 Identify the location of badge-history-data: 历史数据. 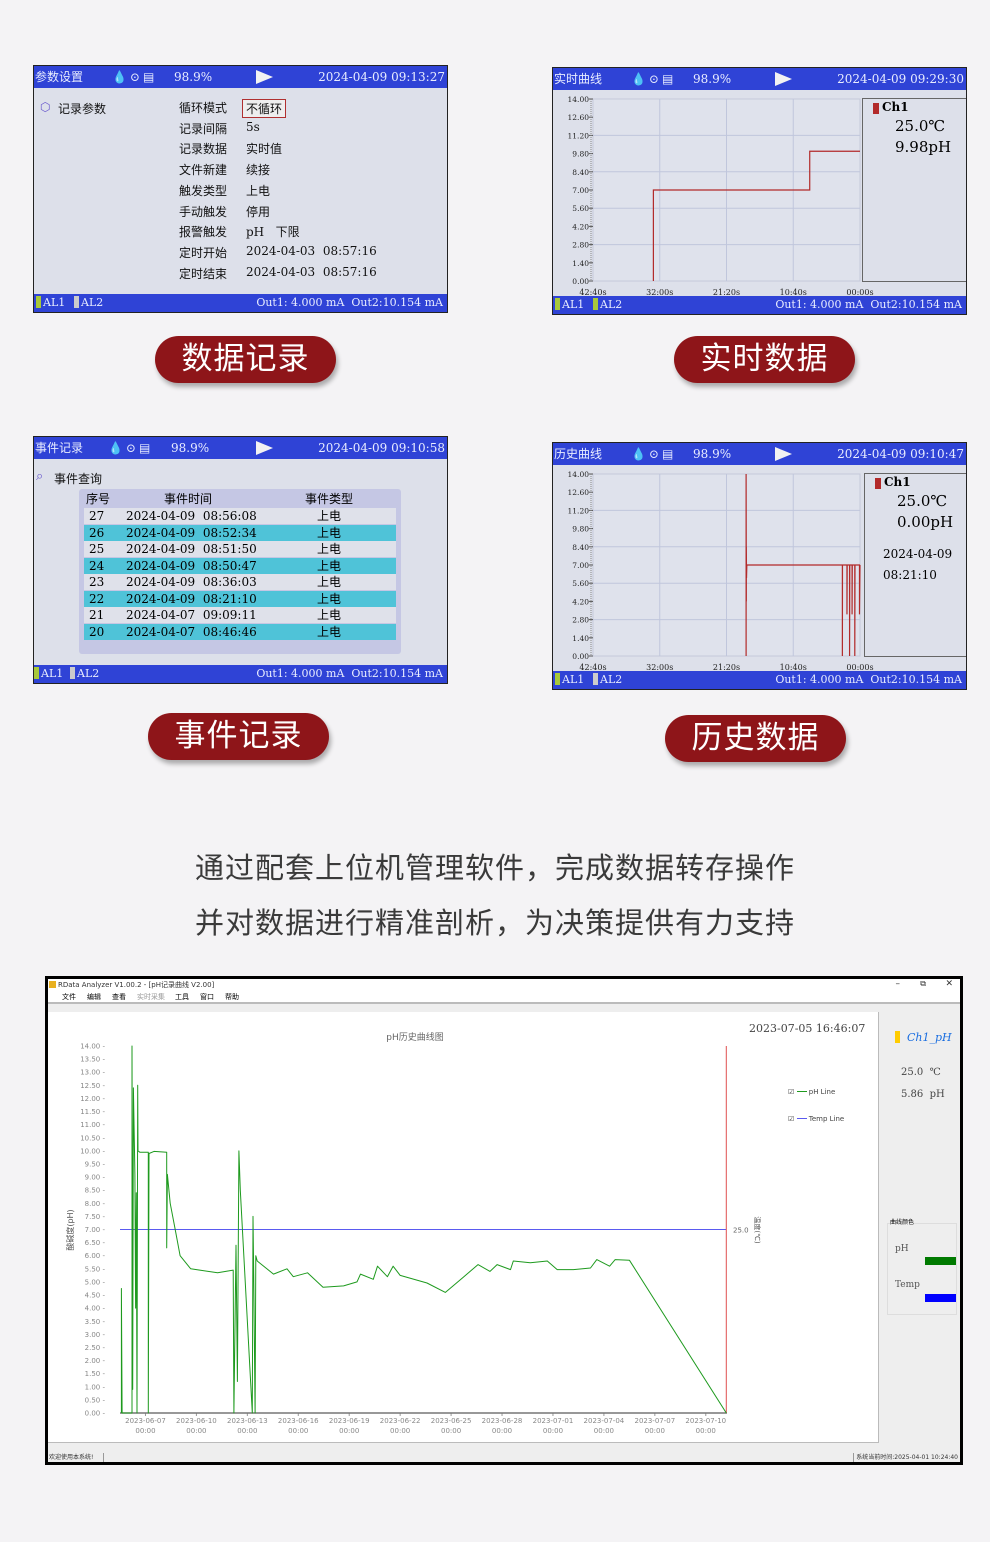
(755, 738).